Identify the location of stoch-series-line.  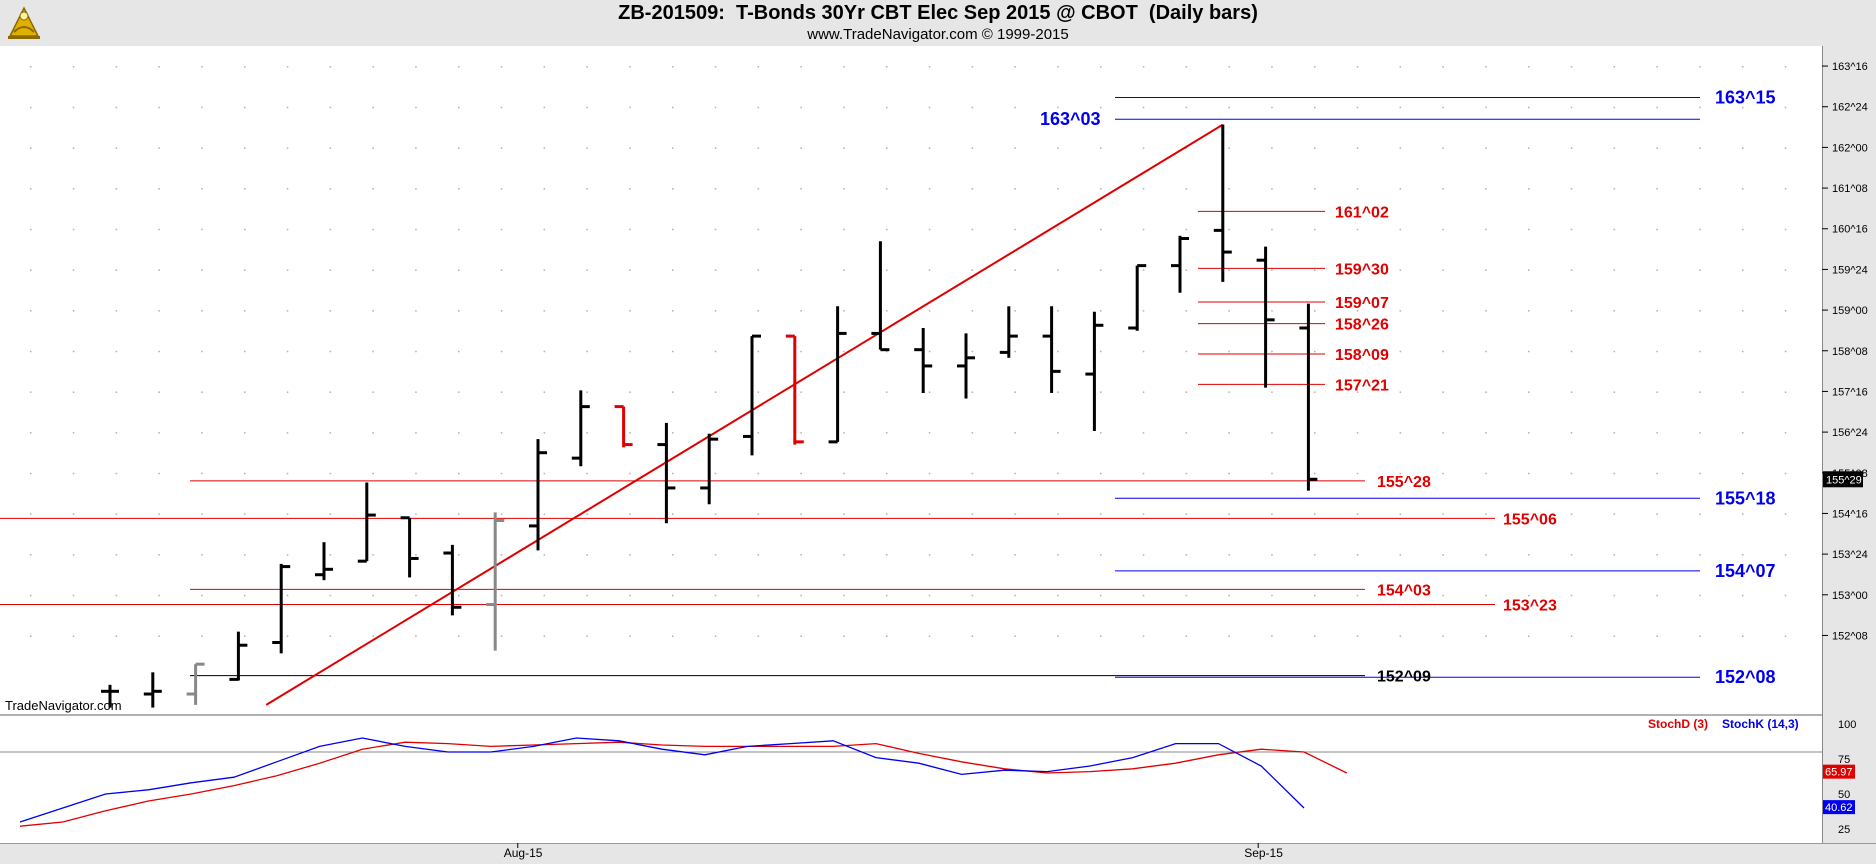
(683, 784).